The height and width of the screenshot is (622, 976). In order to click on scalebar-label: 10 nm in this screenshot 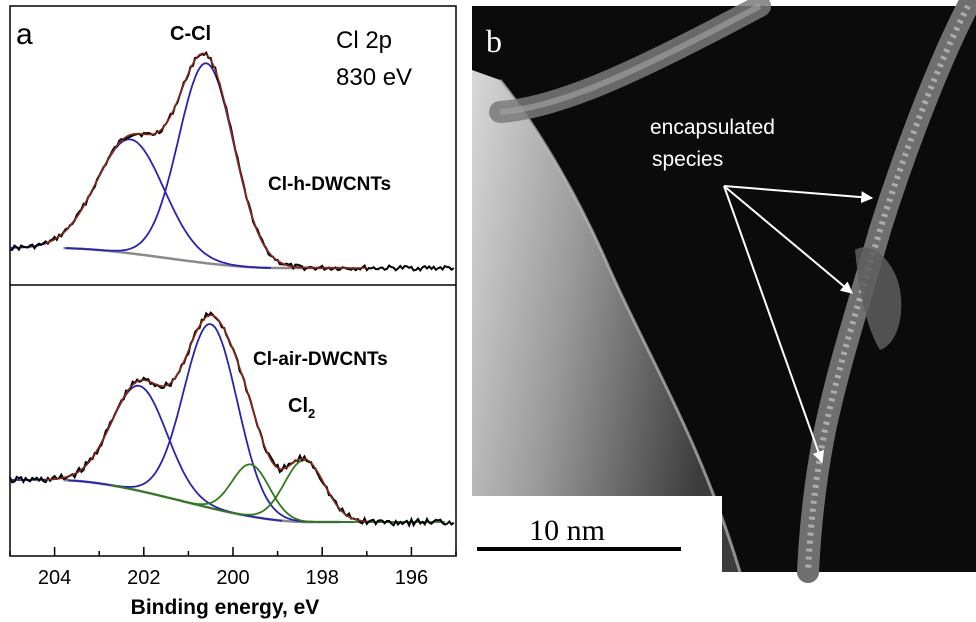, I will do `click(567, 530)`.